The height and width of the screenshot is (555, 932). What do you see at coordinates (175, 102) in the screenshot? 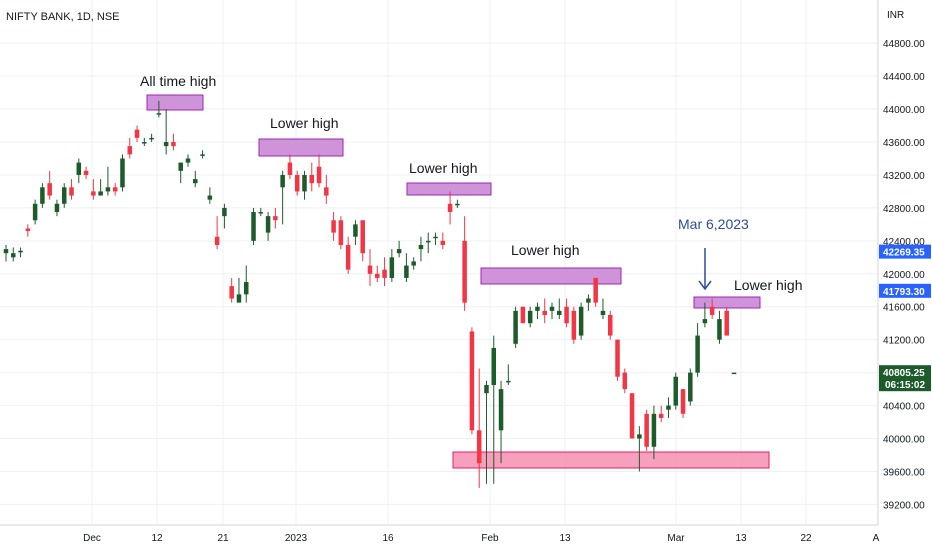
I see `all-time-high-zone` at bounding box center [175, 102].